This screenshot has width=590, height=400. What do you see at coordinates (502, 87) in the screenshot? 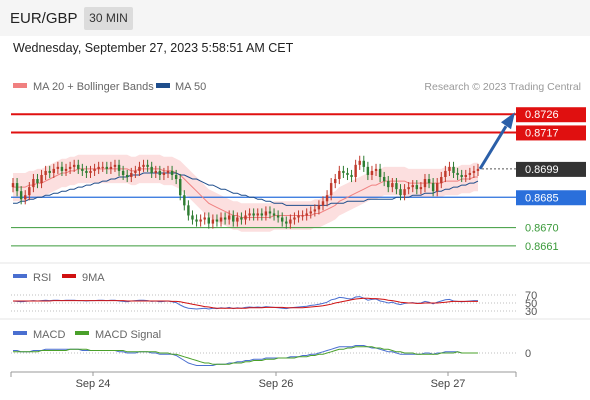
I see `copyright-text: Research © 2023 Trading Central` at bounding box center [502, 87].